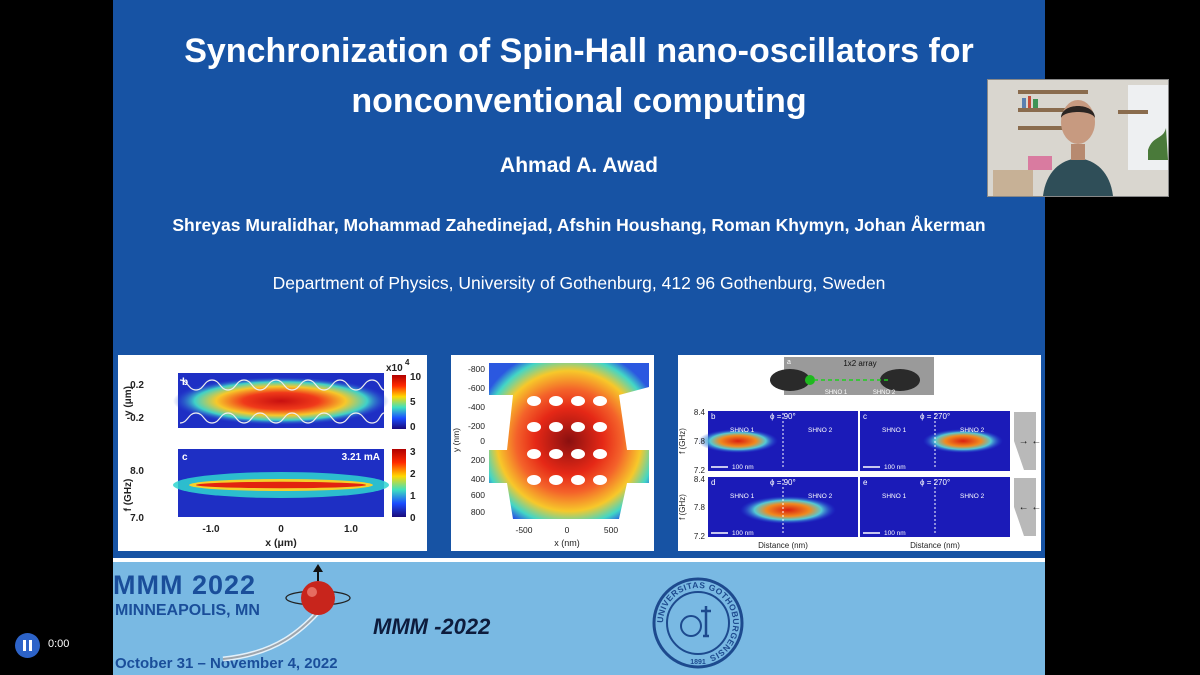 This screenshot has height=675, width=1200. What do you see at coordinates (1078, 138) in the screenshot?
I see `presenter-webcam` at bounding box center [1078, 138].